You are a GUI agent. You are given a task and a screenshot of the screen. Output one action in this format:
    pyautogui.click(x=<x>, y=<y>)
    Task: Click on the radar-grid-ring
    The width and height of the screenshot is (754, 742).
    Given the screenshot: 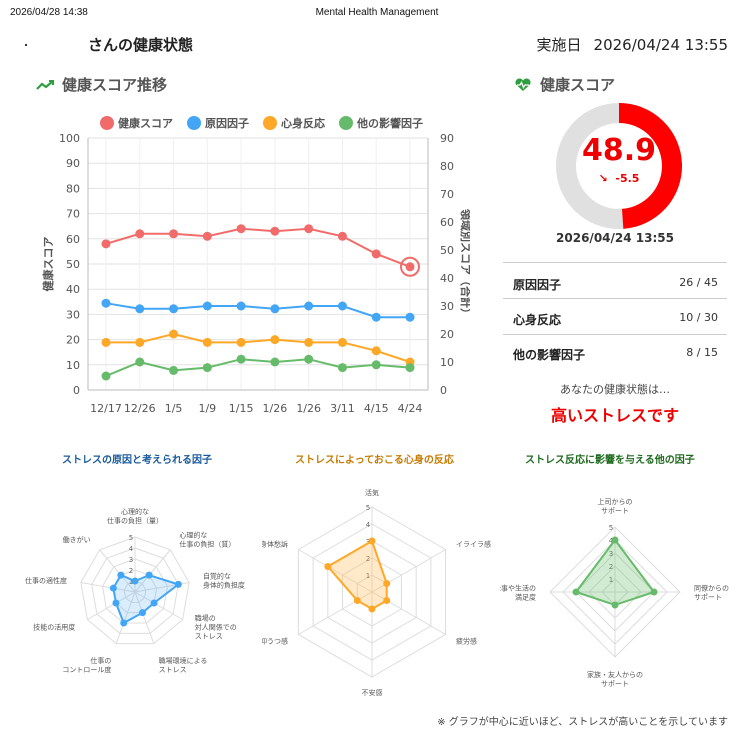 What is the action you would take?
    pyautogui.click(x=135, y=590)
    